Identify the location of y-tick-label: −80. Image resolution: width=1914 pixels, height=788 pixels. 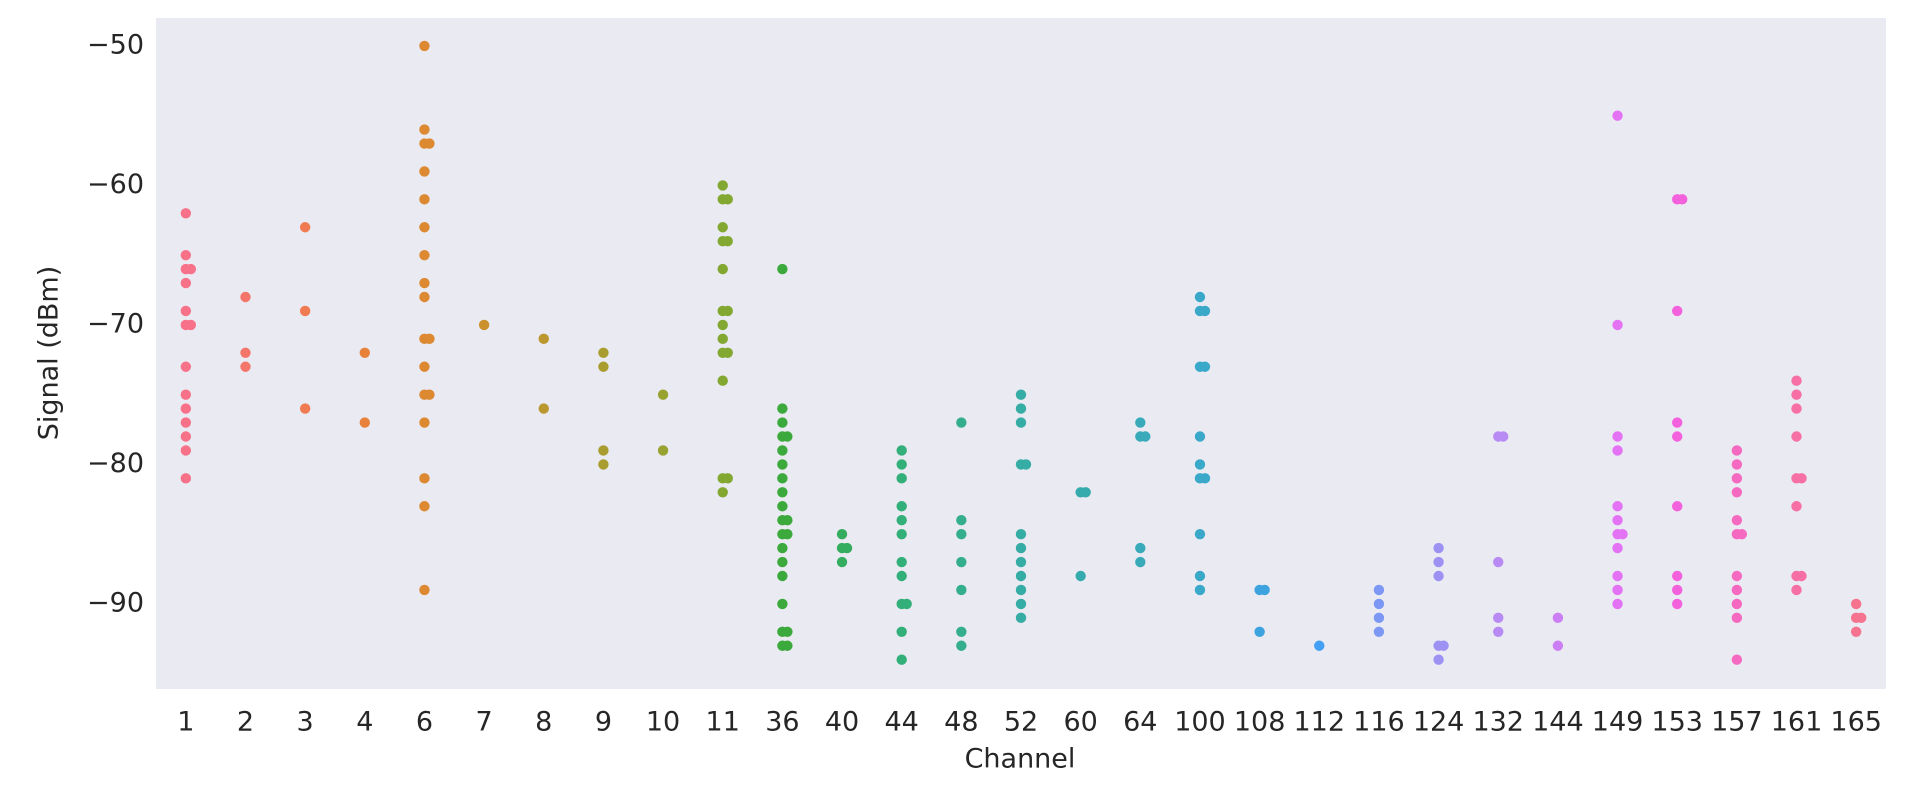
(115, 463).